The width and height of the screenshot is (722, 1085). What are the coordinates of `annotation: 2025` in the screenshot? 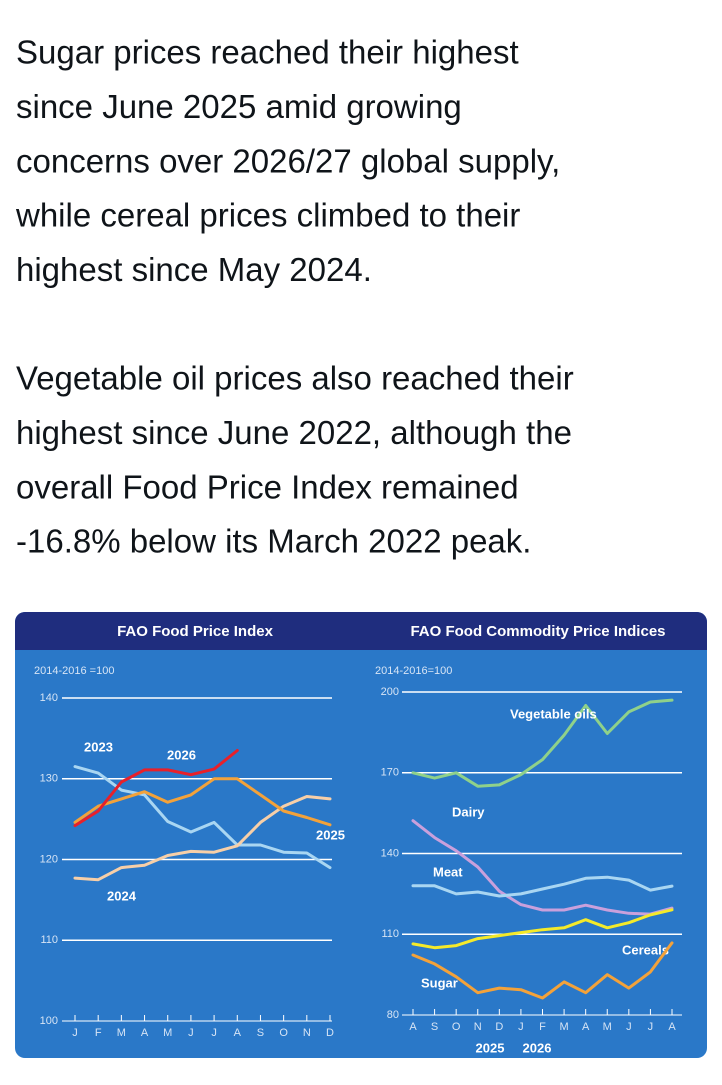 It's located at (490, 1047).